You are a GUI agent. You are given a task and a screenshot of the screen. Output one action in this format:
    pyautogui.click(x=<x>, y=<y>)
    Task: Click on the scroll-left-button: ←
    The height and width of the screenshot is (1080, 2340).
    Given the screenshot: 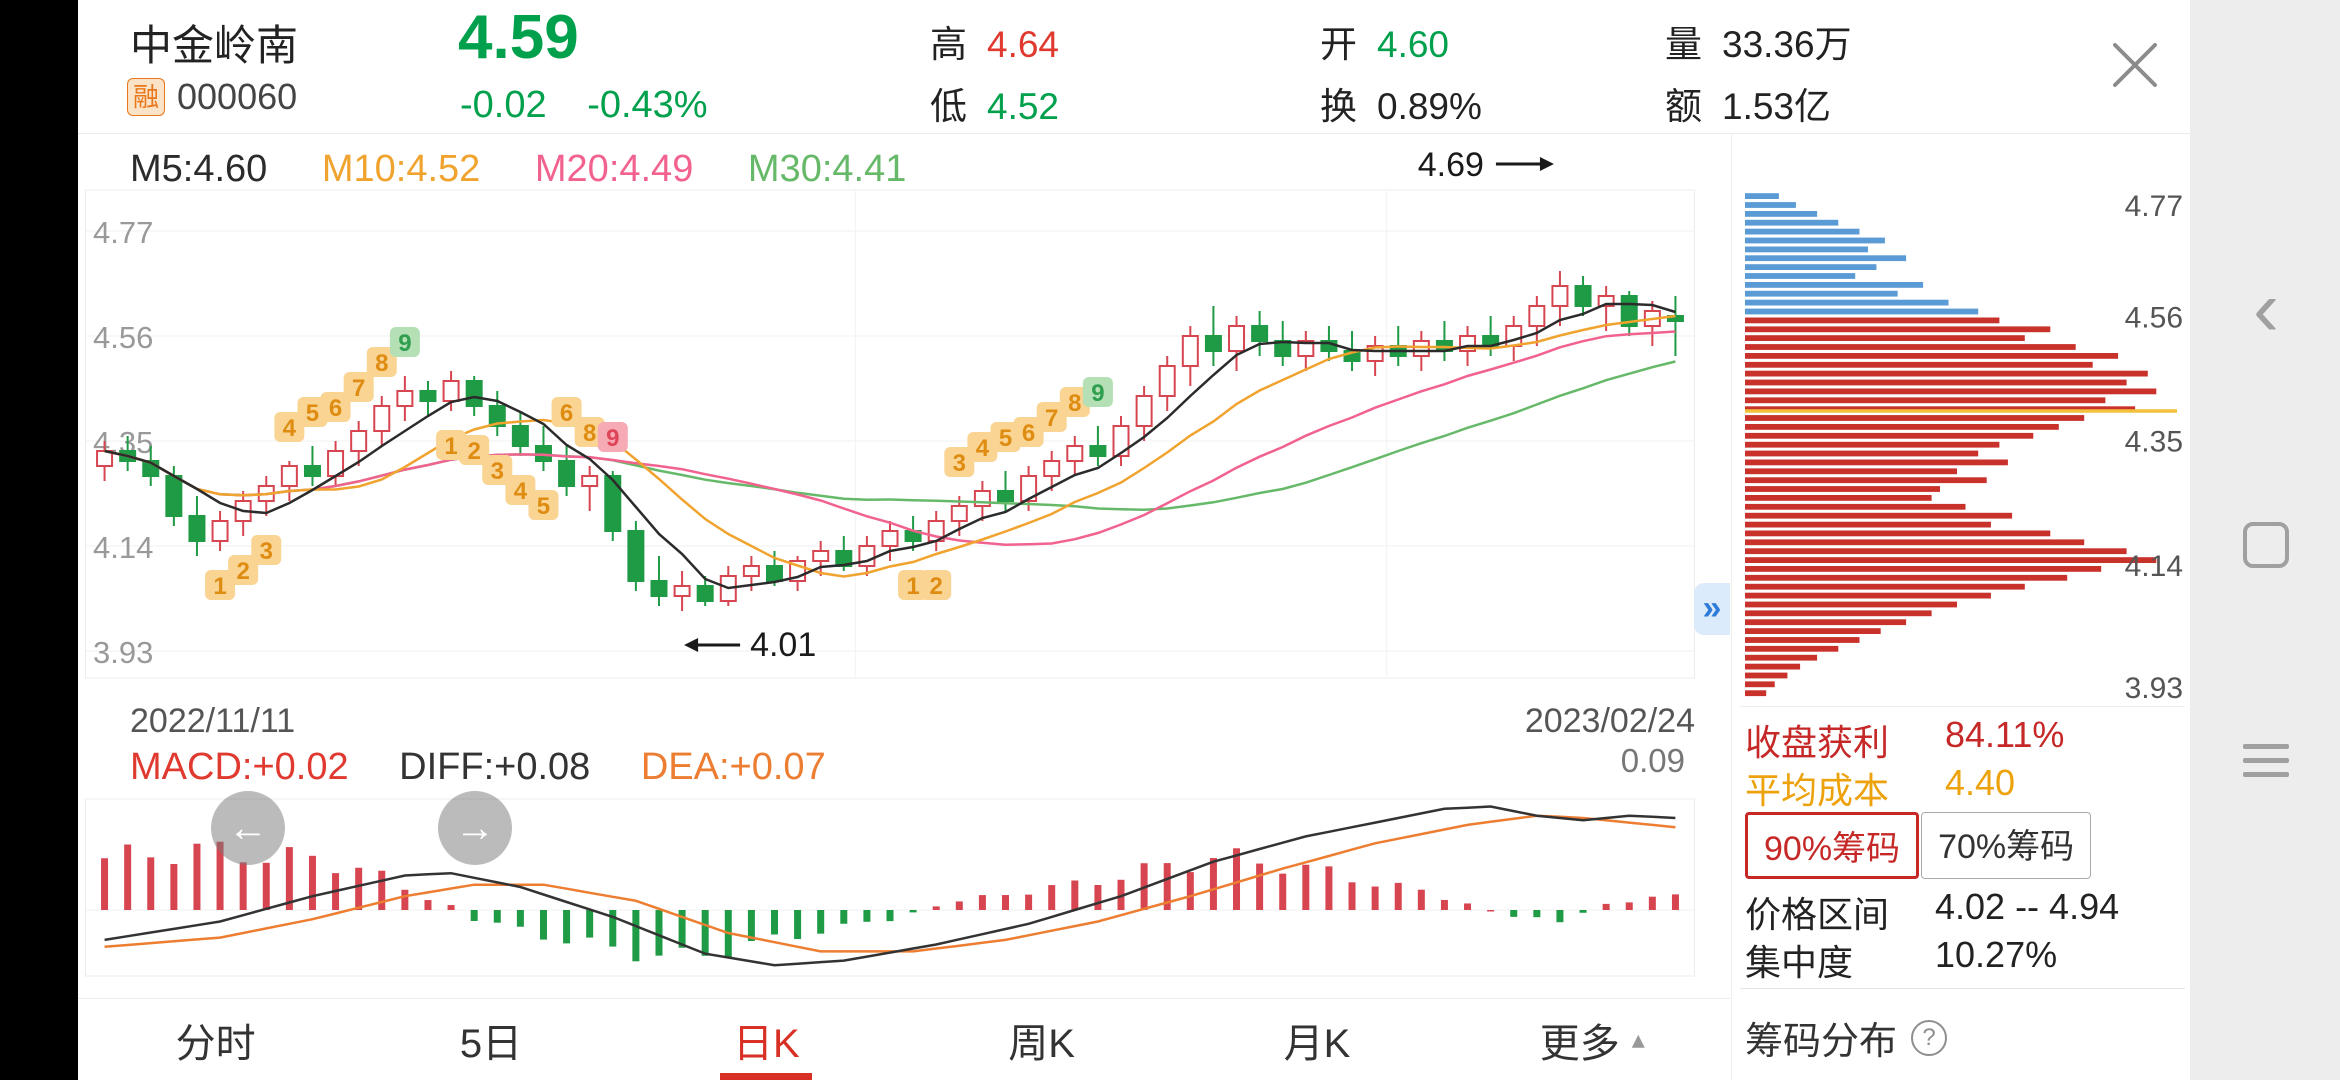 What is the action you would take?
    pyautogui.click(x=248, y=828)
    